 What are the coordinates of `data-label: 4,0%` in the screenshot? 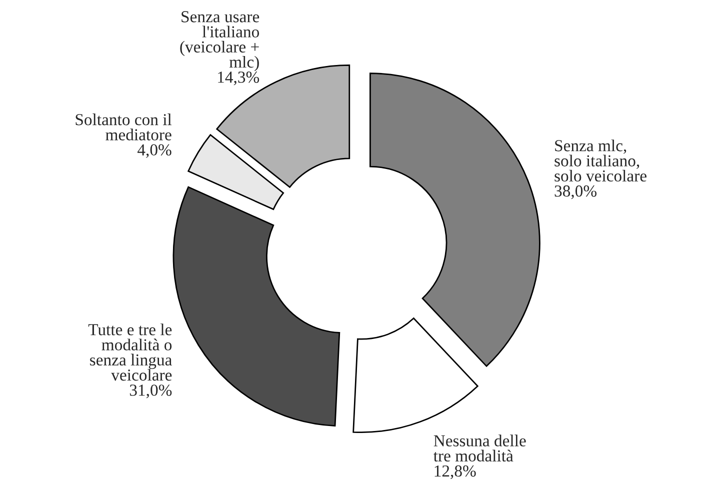 It's located at (155, 151).